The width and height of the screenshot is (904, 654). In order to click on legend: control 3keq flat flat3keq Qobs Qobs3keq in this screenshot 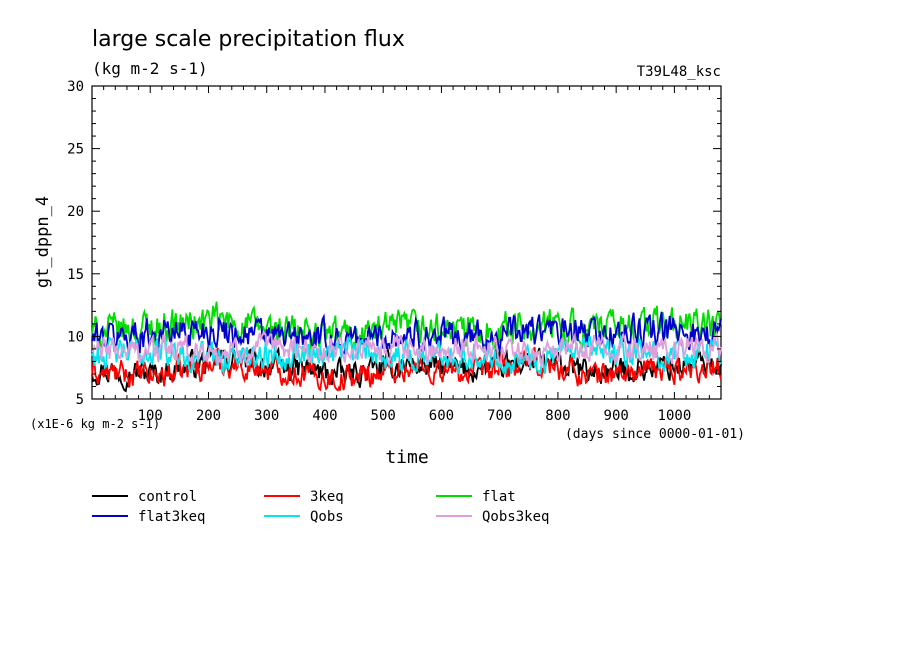, I will do `click(320, 507)`.